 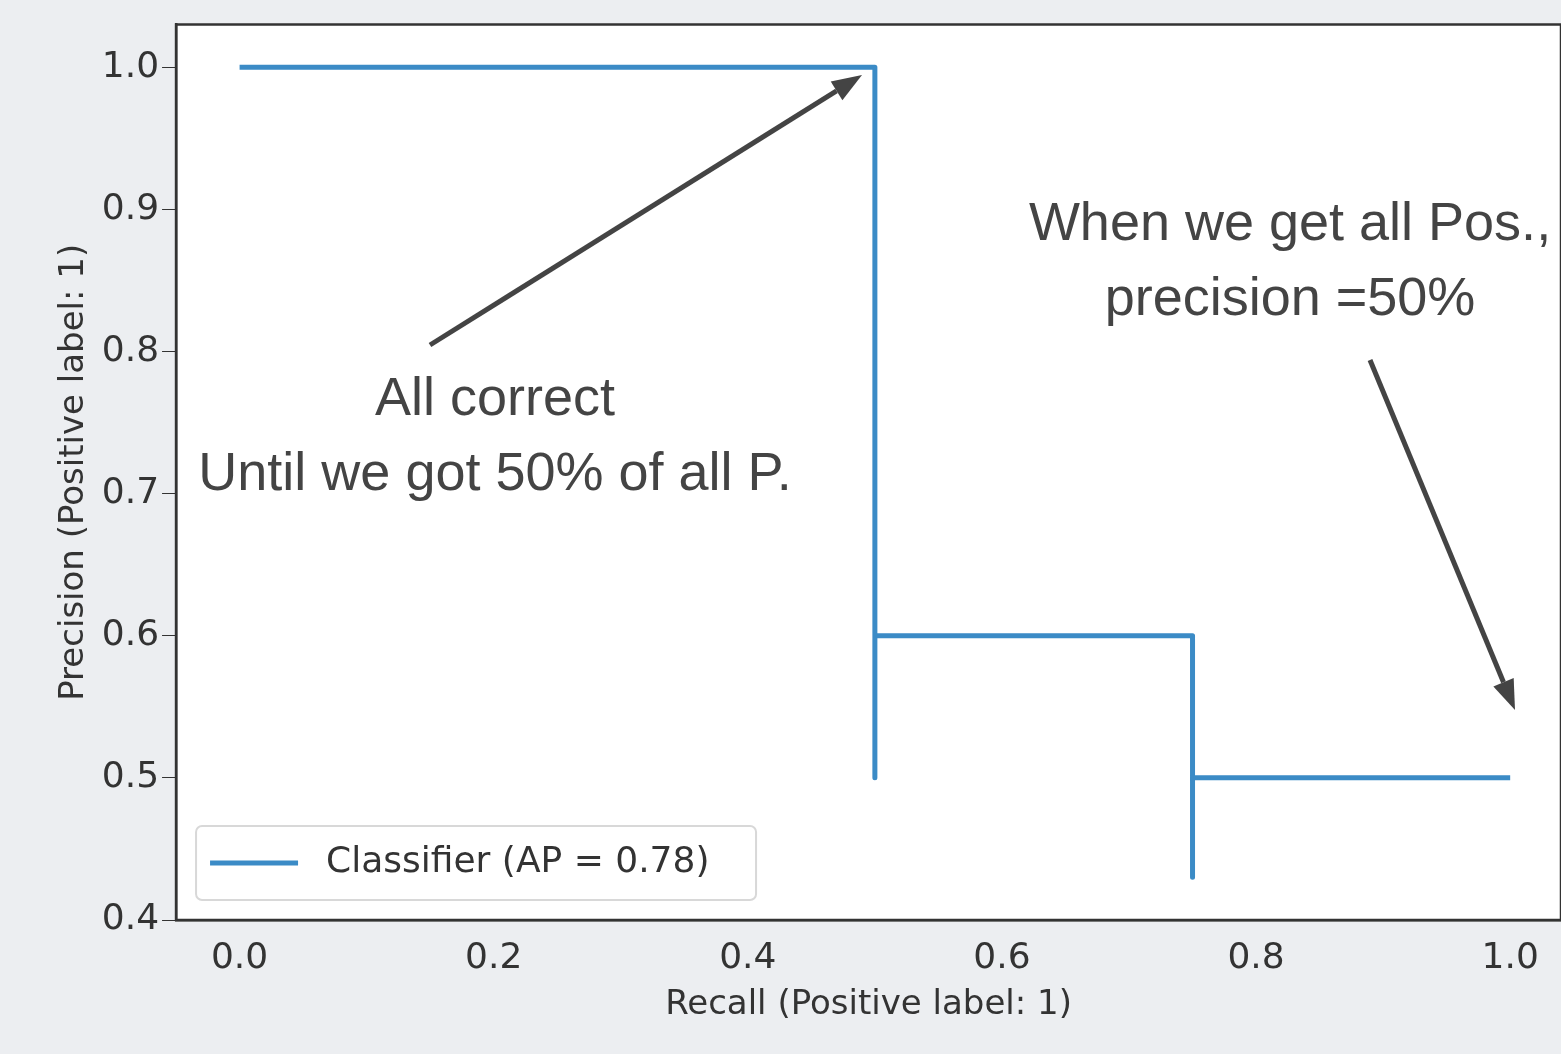 What do you see at coordinates (130, 917) in the screenshot?
I see `y-tick-label: 0.4` at bounding box center [130, 917].